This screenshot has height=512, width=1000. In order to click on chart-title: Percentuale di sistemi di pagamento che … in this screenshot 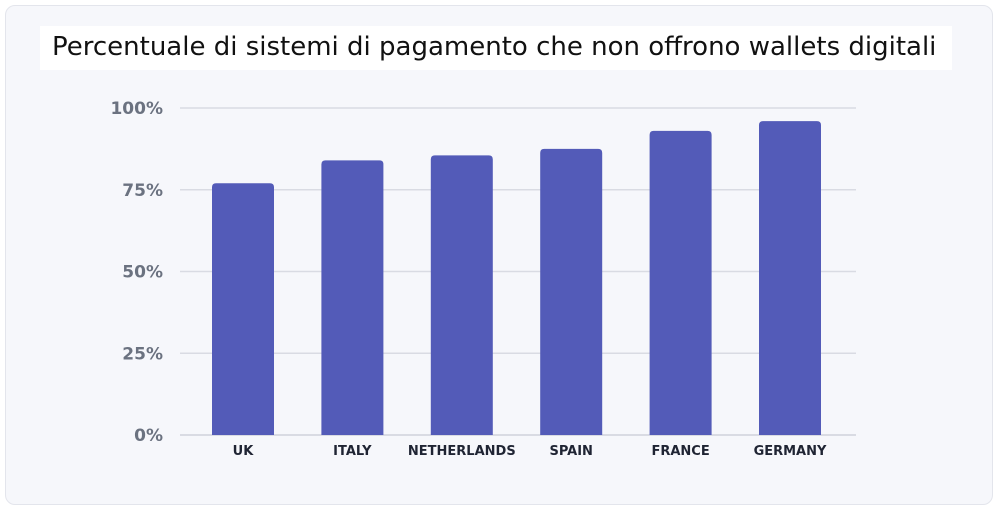, I will do `click(494, 47)`.